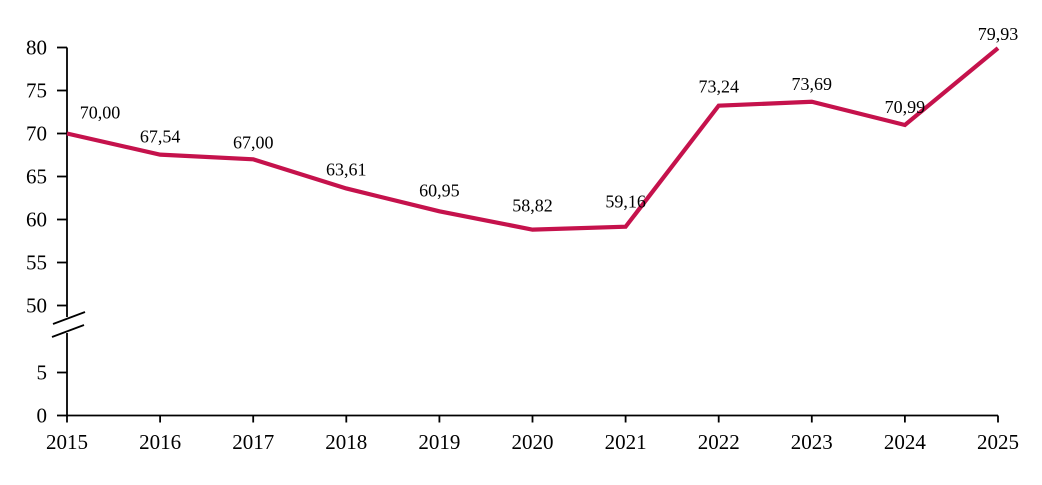 The width and height of the screenshot is (1042, 485). What do you see at coordinates (160, 442) in the screenshot?
I see `x-tick-label: 2016` at bounding box center [160, 442].